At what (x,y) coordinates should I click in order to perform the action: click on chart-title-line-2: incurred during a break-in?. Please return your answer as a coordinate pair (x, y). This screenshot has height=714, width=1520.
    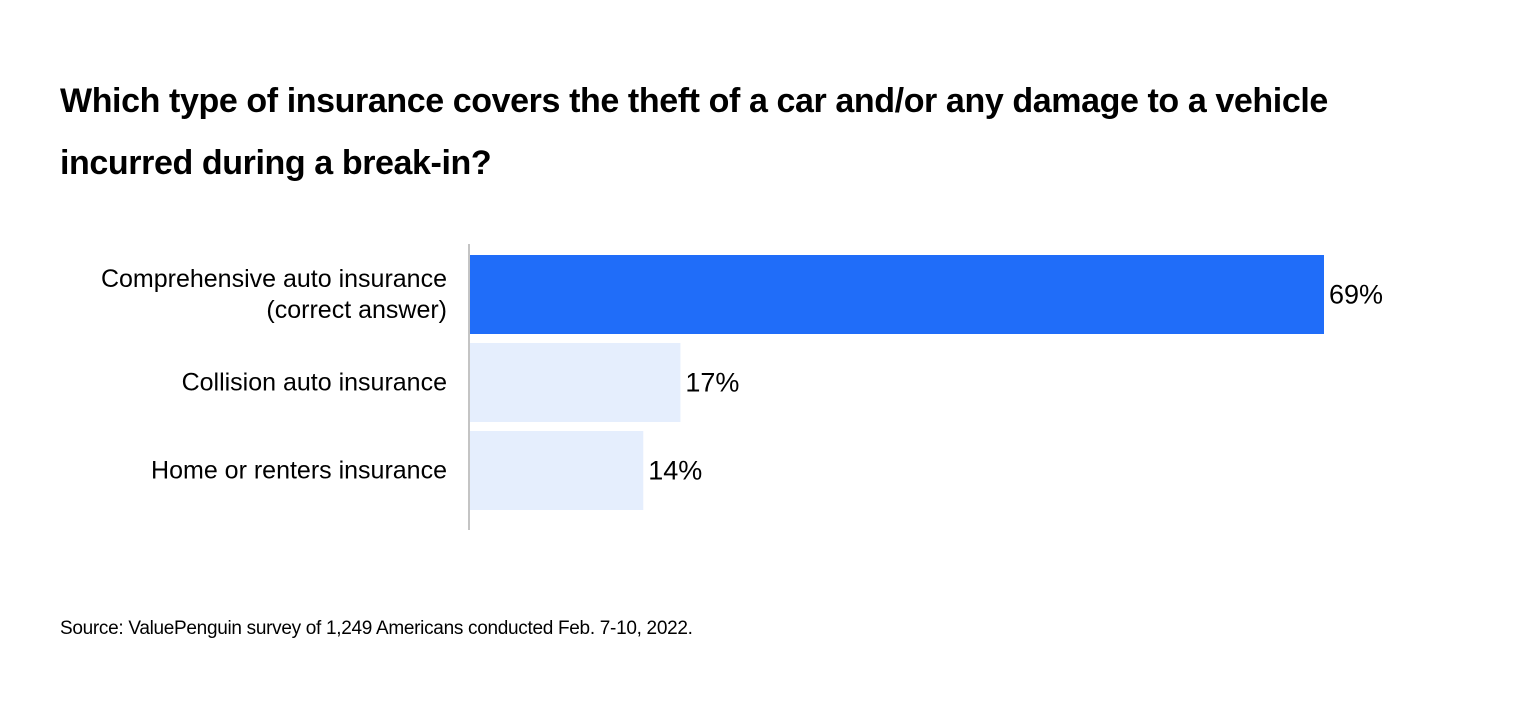
    Looking at the image, I should click on (276, 163).